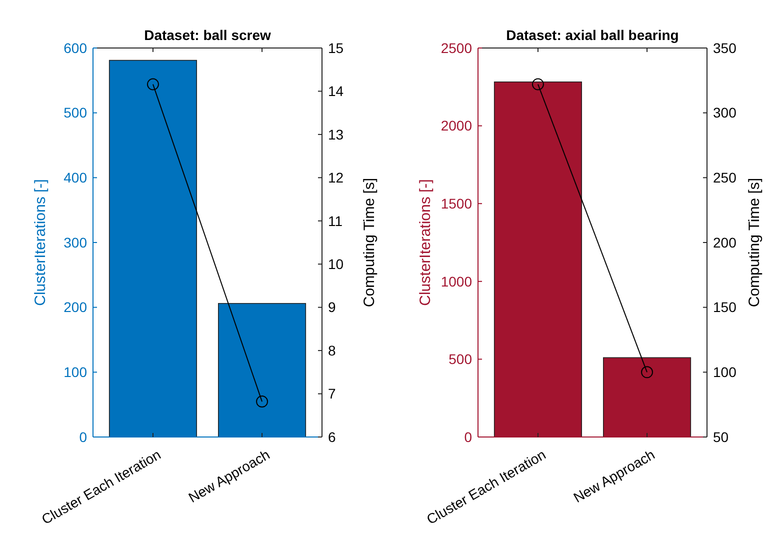  I want to click on y2-tick-label: 14, so click(336, 91).